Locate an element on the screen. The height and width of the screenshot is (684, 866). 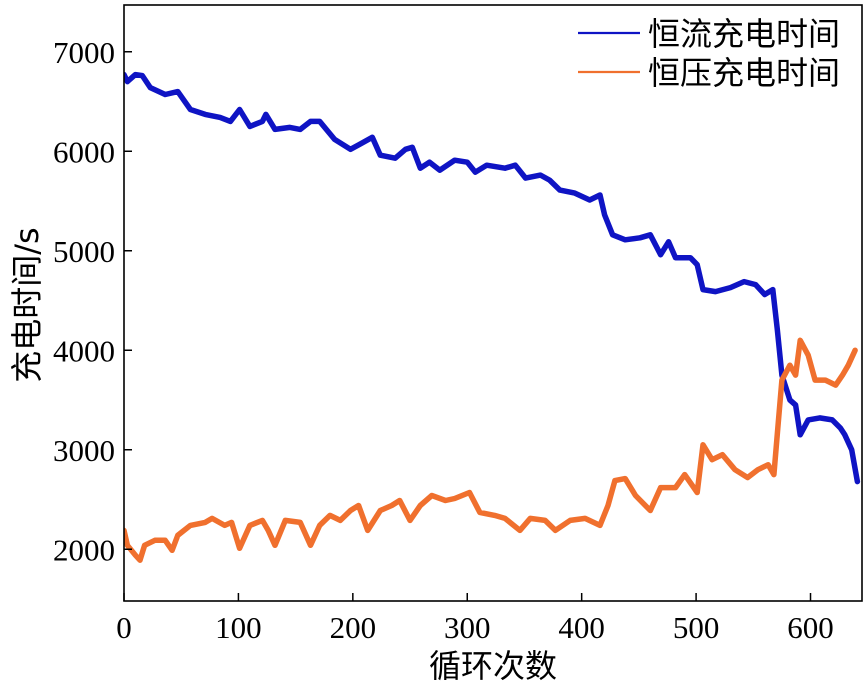
y-tick-label: 3000 is located at coordinates (84, 450).